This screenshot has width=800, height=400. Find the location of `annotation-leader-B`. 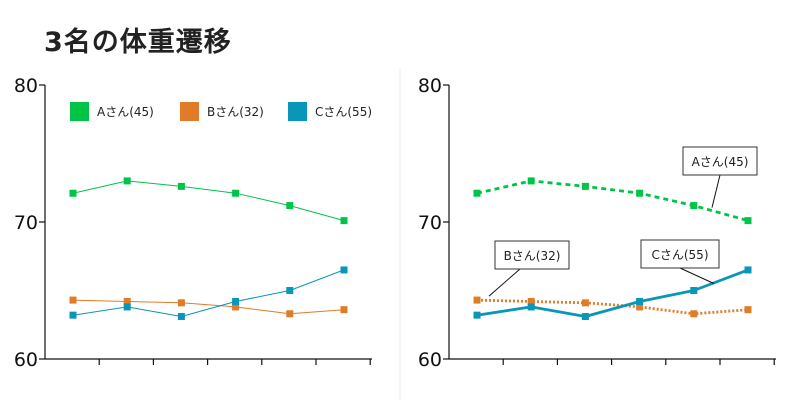

annotation-leader-B is located at coordinates (504, 282).